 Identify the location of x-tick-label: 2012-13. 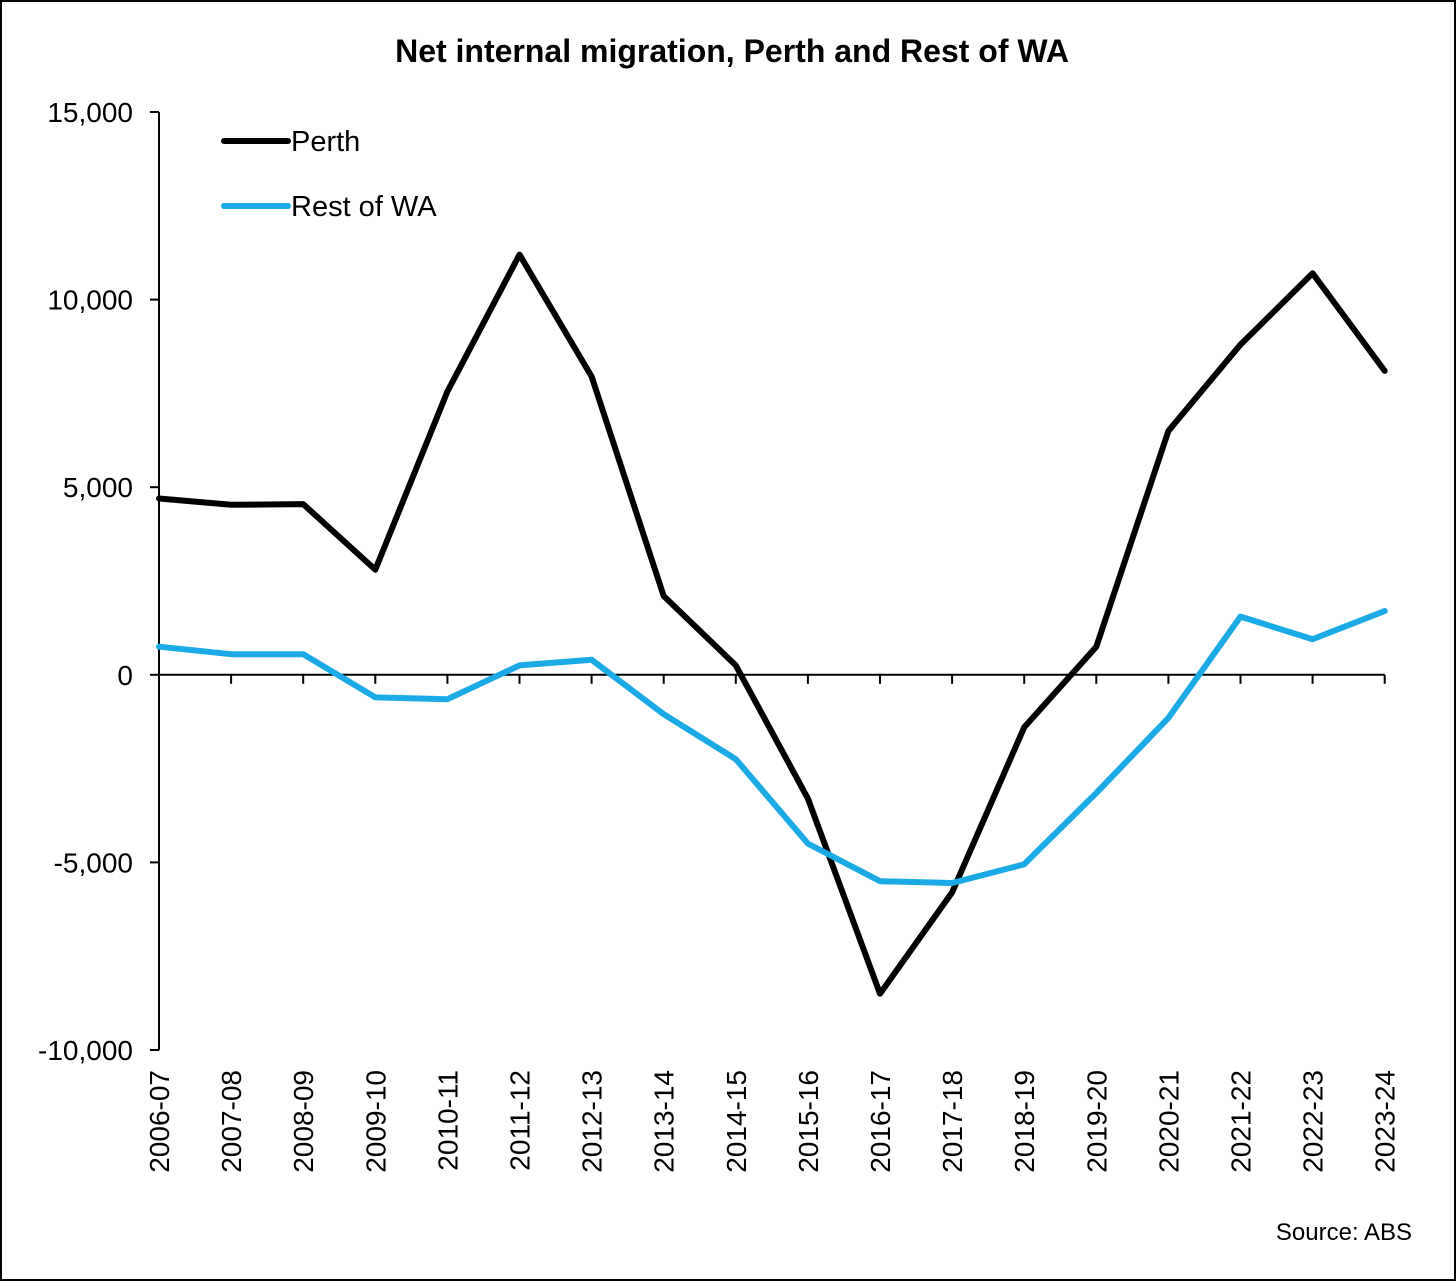
(592, 1121).